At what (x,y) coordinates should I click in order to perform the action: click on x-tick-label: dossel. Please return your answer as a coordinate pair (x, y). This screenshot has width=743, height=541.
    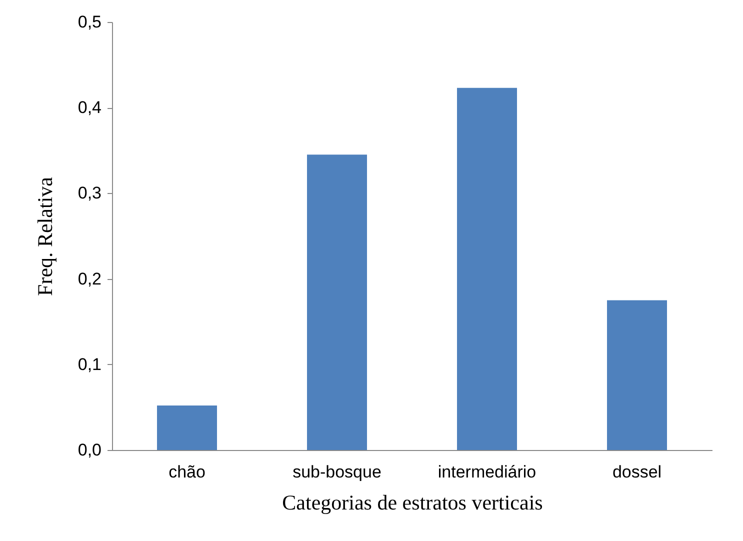
    Looking at the image, I should click on (637, 472).